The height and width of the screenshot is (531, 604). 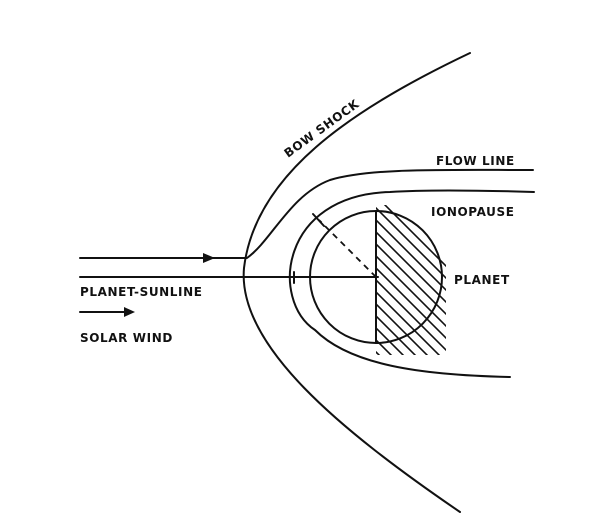 What do you see at coordinates (347, 248) in the screenshot?
I see `dashed-radius-line` at bounding box center [347, 248].